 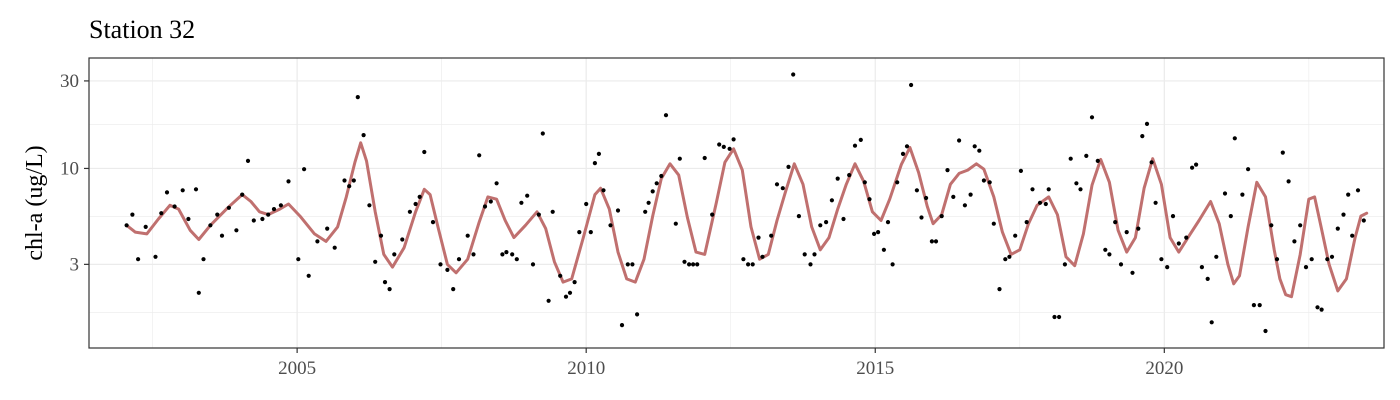 What do you see at coordinates (74, 173) in the screenshot?
I see `y-axis: 3 10 30` at bounding box center [74, 173].